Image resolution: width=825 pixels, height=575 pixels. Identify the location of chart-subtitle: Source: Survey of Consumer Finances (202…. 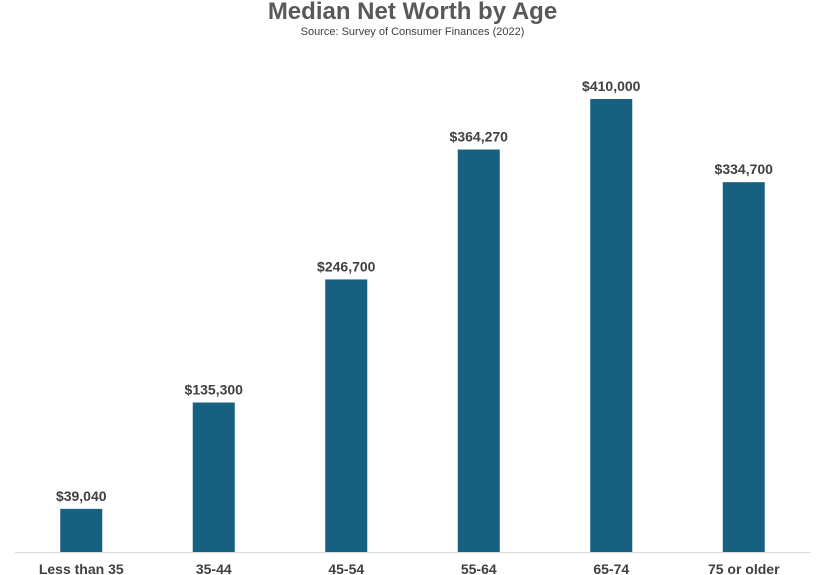
(412, 32).